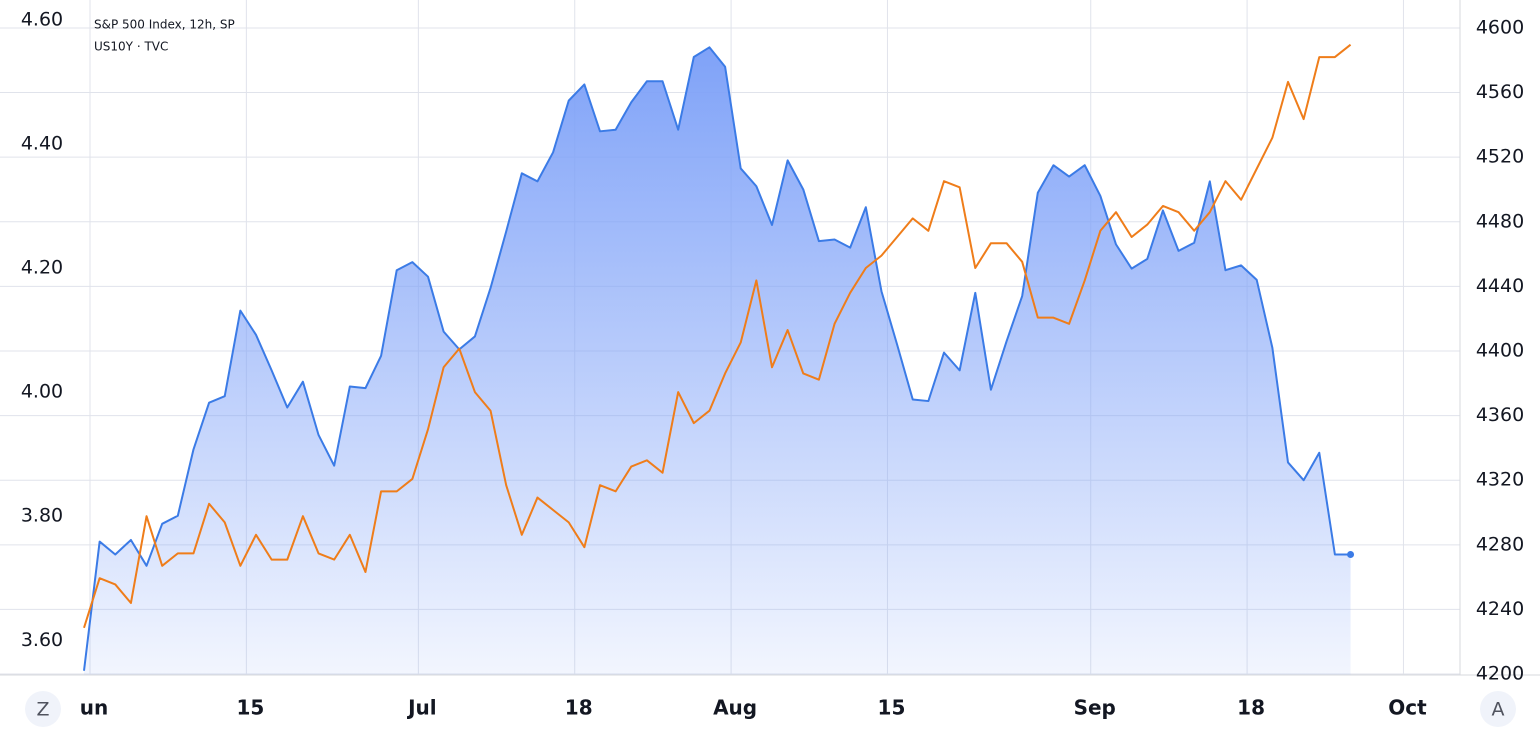 This screenshot has height=739, width=1540. What do you see at coordinates (421, 708) in the screenshot?
I see `x-tick-label: Jul` at bounding box center [421, 708].